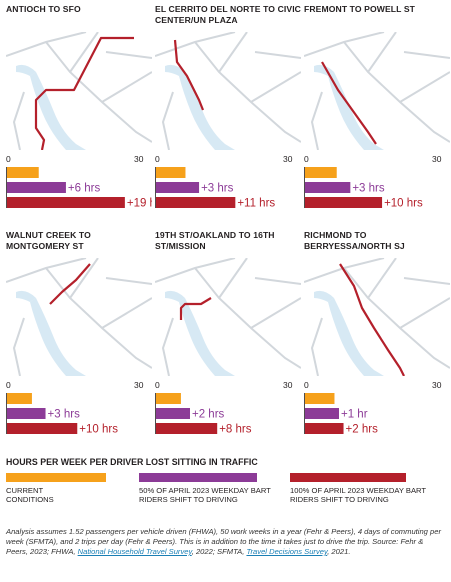 The height and width of the screenshot is (582, 451). I want to click on panel-1: ANTIOCH TO SFO 0 30 +6 hrs +19 hrs, so click(79, 110).